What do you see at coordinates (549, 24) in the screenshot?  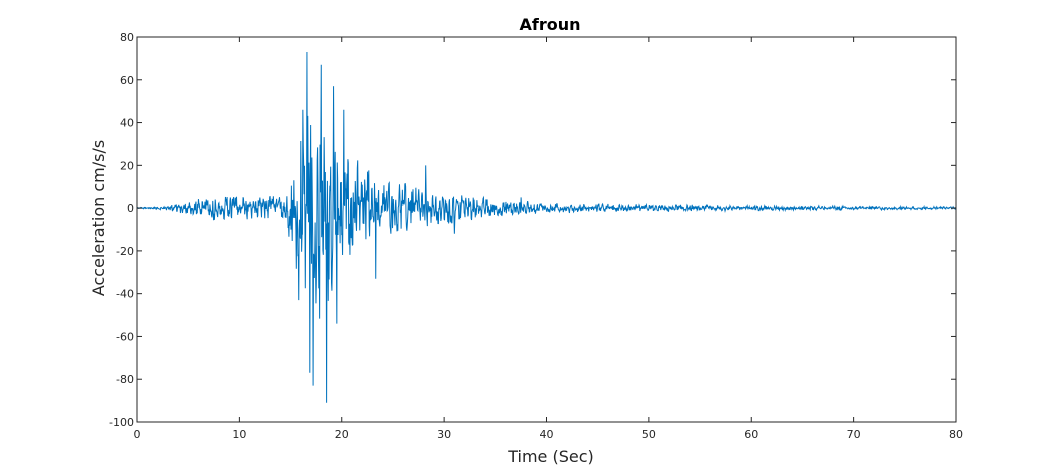 I see `chart-title: Afroun` at bounding box center [549, 24].